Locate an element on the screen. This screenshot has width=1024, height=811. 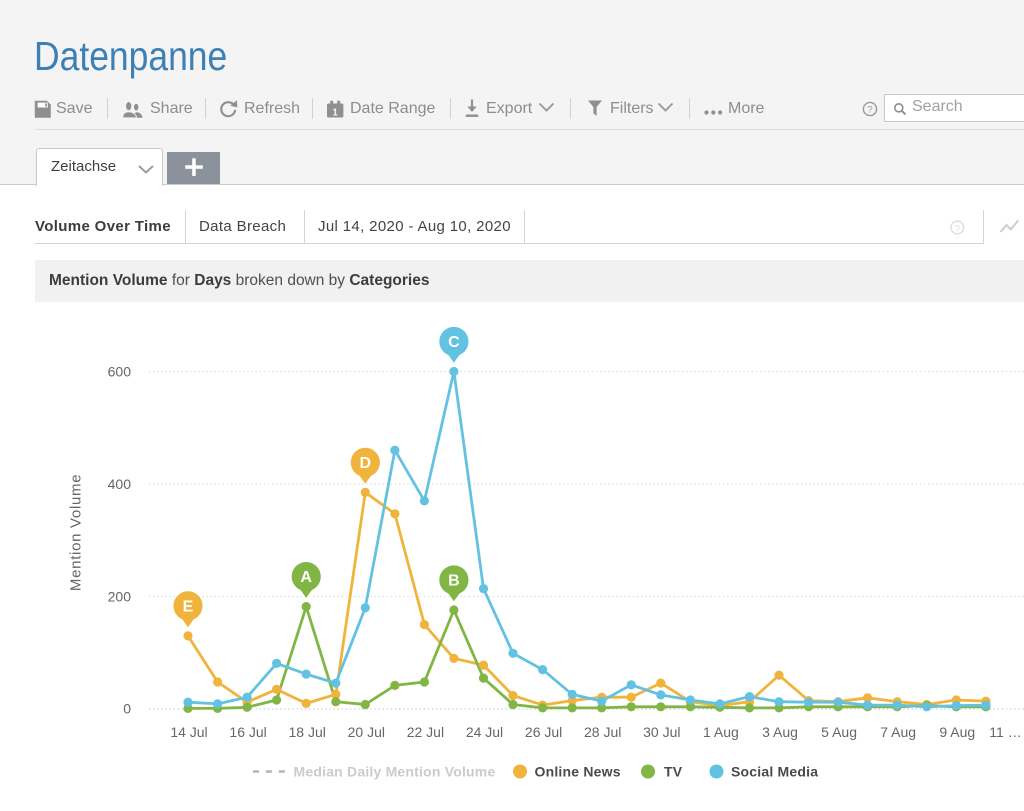
svg-text: 400 is located at coordinates (120, 484).